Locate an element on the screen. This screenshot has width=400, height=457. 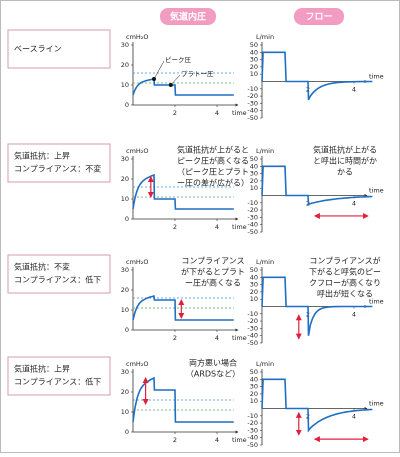
annotation: 呼出が短くなる is located at coordinates (345, 294).